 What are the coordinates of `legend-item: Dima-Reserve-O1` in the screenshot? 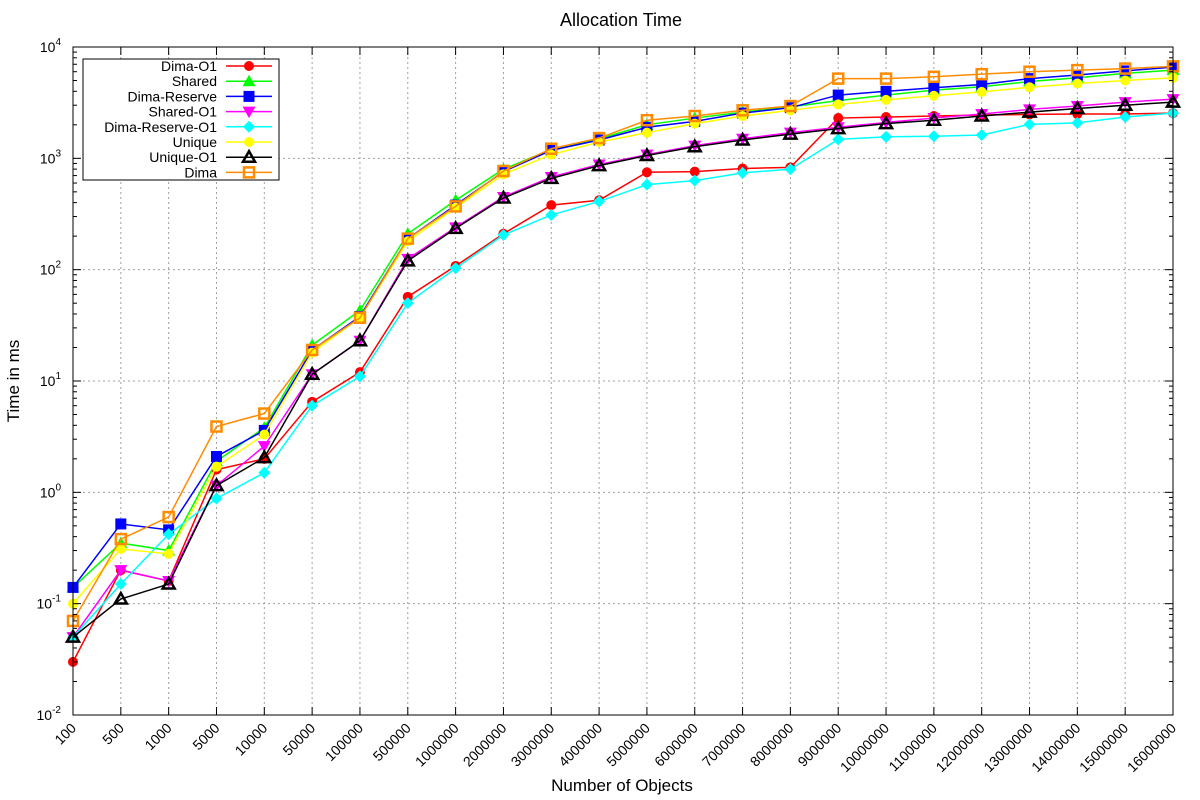 It's located at (188, 127).